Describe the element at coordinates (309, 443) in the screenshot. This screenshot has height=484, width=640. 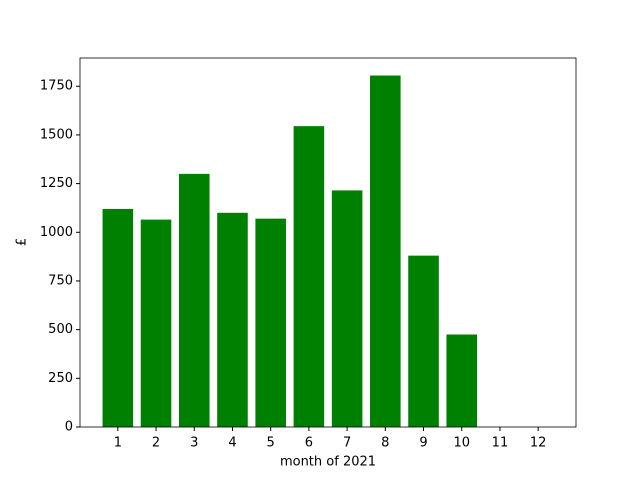
I see `x-tick-label: 6` at that location.